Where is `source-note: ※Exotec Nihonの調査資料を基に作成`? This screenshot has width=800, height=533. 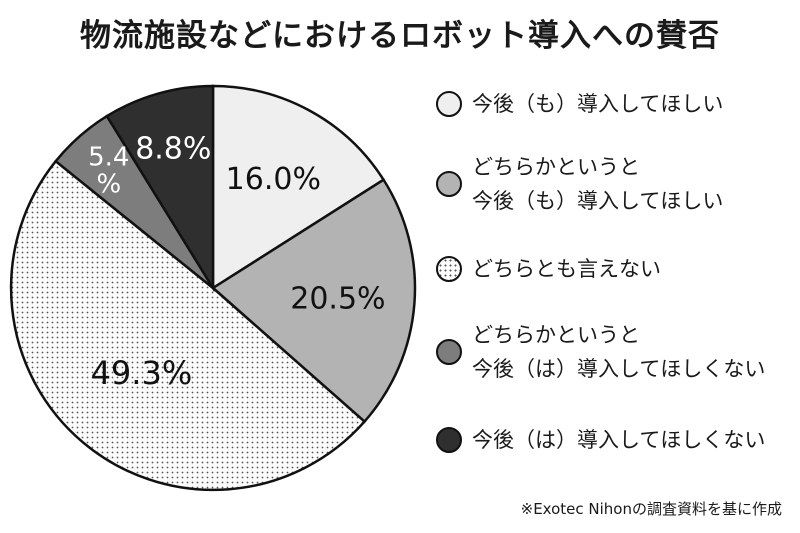
source-note: ※Exotec Nihonの調査資料を基に作成 is located at coordinates (651, 509).